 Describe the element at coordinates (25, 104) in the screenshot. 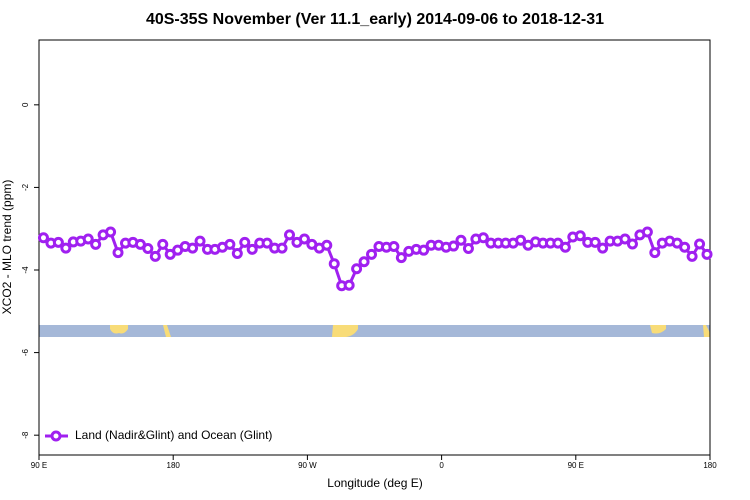

I see `y-tick-label: 0` at that location.